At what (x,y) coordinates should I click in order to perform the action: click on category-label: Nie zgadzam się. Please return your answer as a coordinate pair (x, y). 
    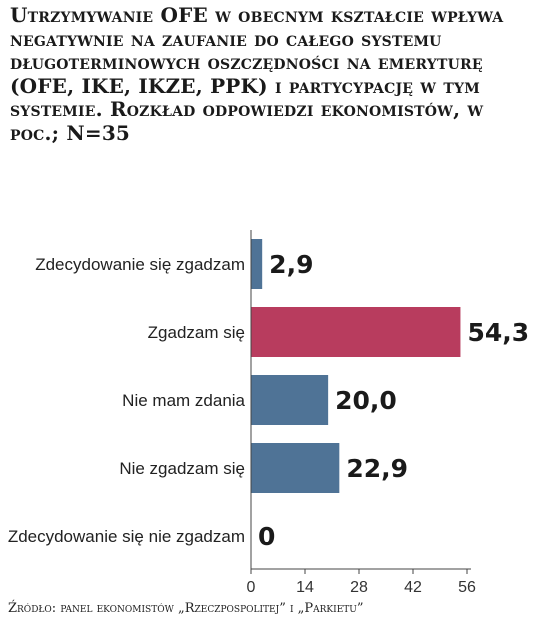
    Looking at the image, I should click on (182, 468).